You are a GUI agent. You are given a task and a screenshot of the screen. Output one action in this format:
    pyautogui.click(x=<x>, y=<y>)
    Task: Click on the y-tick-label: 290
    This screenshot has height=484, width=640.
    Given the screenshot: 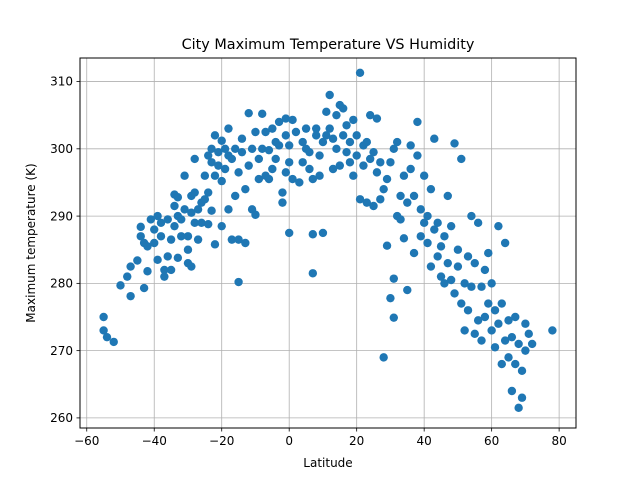 What is the action you would take?
    pyautogui.click(x=61, y=216)
    